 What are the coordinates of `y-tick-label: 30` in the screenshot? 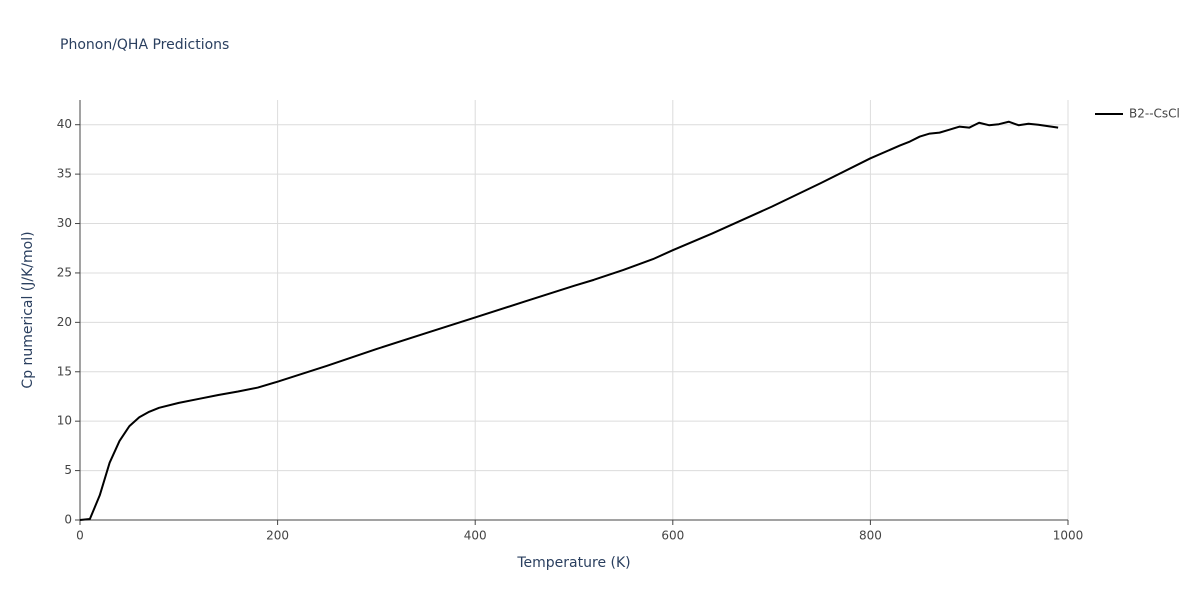 It's located at (64, 223).